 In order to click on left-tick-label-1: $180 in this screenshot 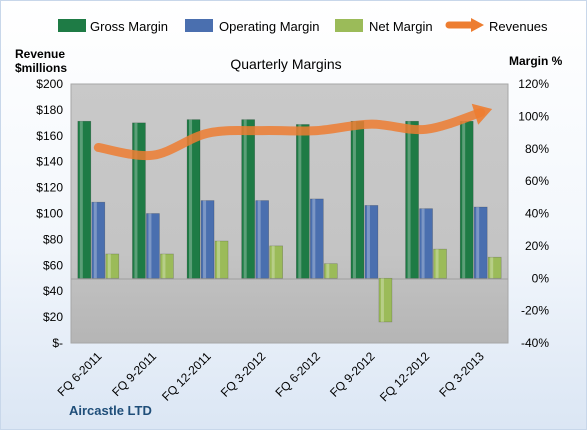, I will do `click(49, 110)`.